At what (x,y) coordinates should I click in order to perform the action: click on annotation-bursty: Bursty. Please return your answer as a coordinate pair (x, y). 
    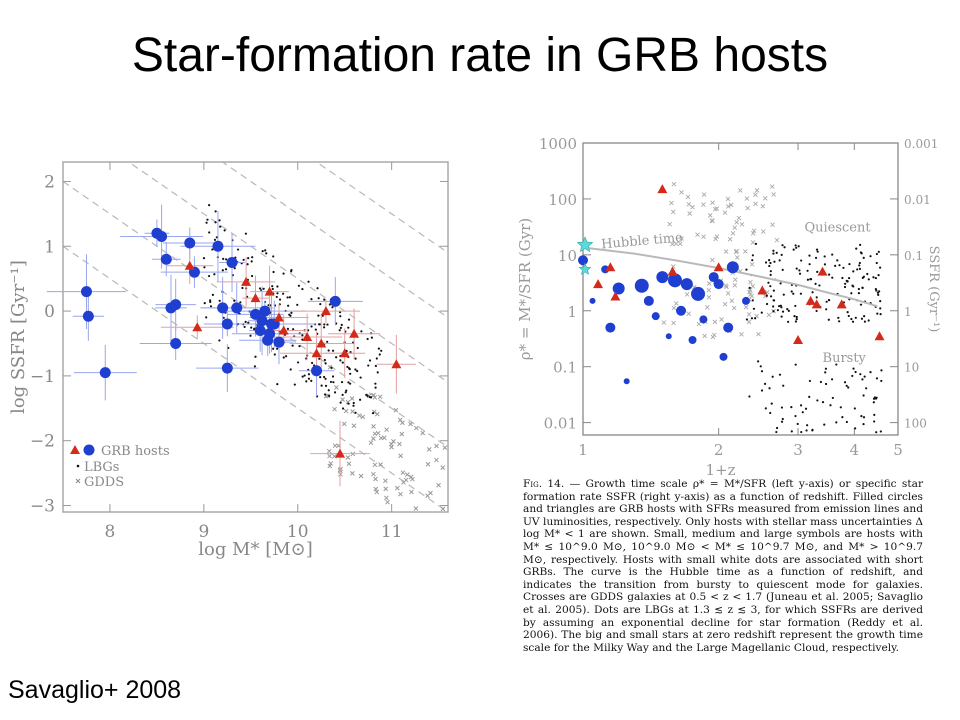
    Looking at the image, I should click on (845, 358).